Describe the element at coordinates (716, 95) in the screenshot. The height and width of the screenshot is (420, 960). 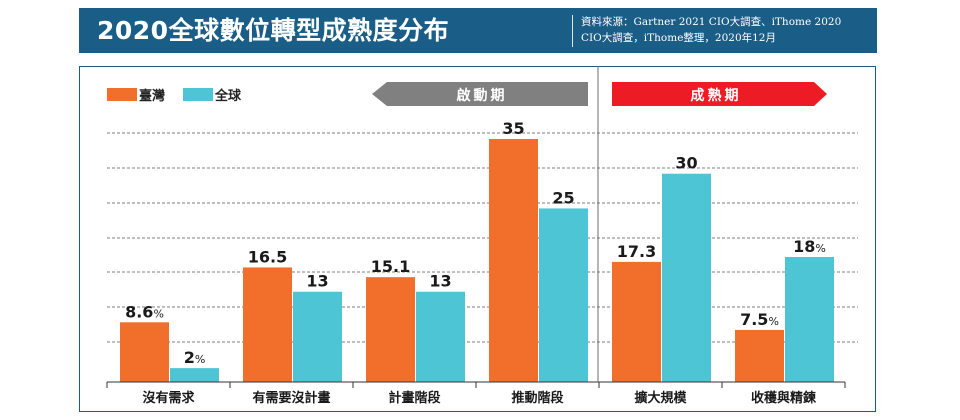
I see `phase-mature-label: 成熟期` at that location.